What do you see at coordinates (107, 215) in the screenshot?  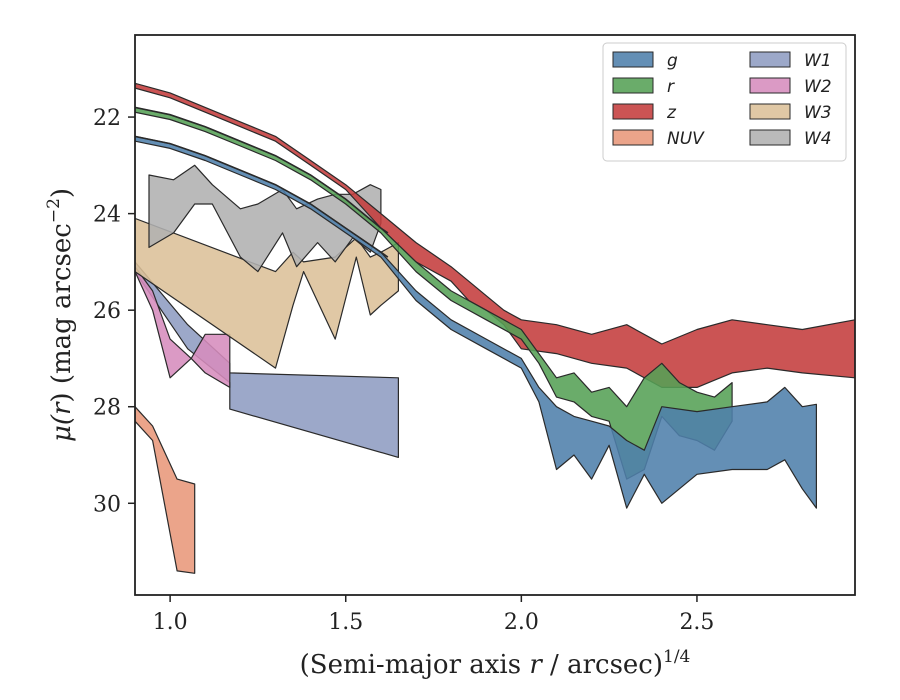 I see `y-tick-label: 24` at bounding box center [107, 215].